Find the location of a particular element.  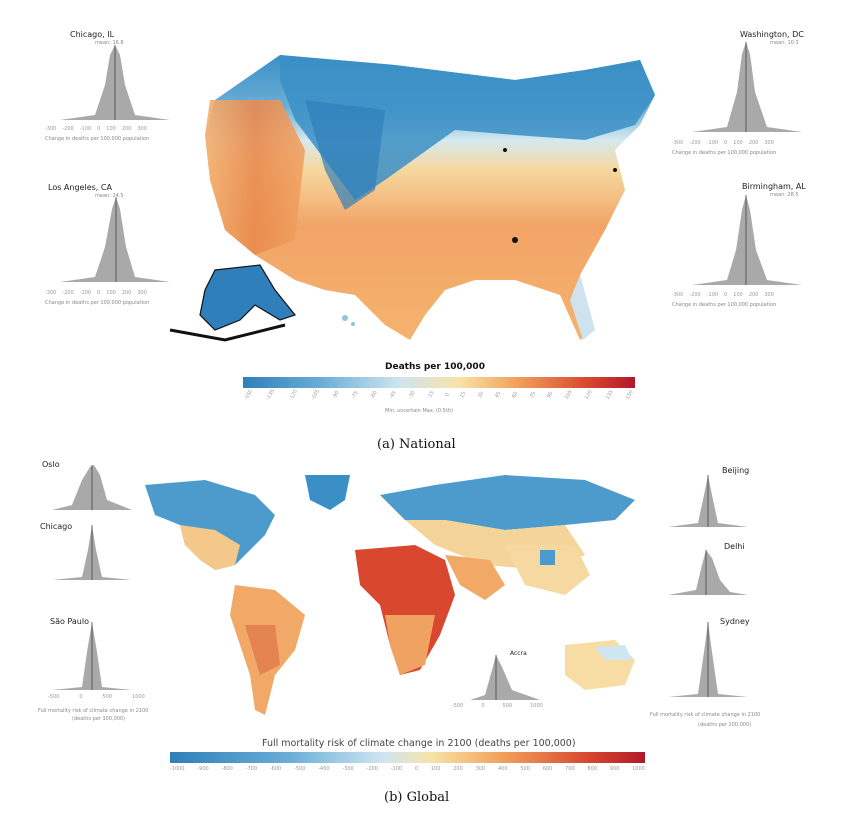

inset-title: São Paulo is located at coordinates (69, 621).